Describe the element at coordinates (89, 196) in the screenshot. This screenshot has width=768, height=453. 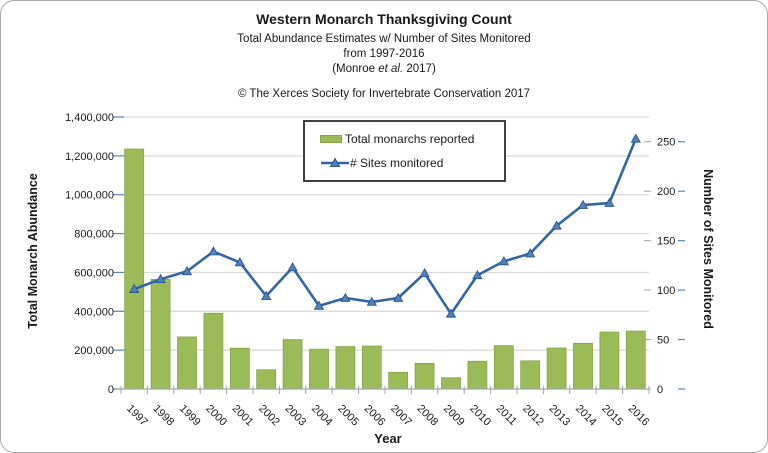
I see `left-axis-tick-label: 1,000,000` at that location.